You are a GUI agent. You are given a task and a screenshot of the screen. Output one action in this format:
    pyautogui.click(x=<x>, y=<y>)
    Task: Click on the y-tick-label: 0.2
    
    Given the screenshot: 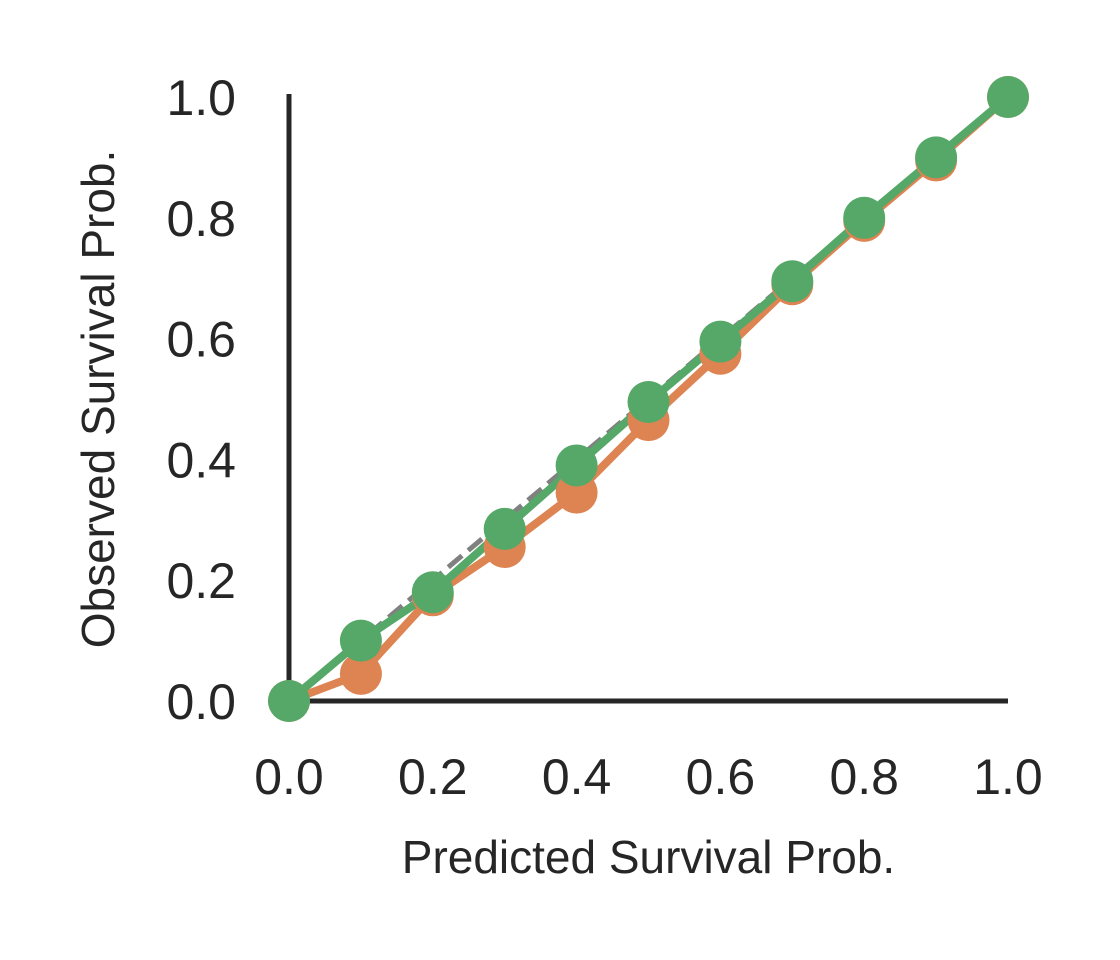 What is the action you would take?
    pyautogui.click(x=201, y=581)
    